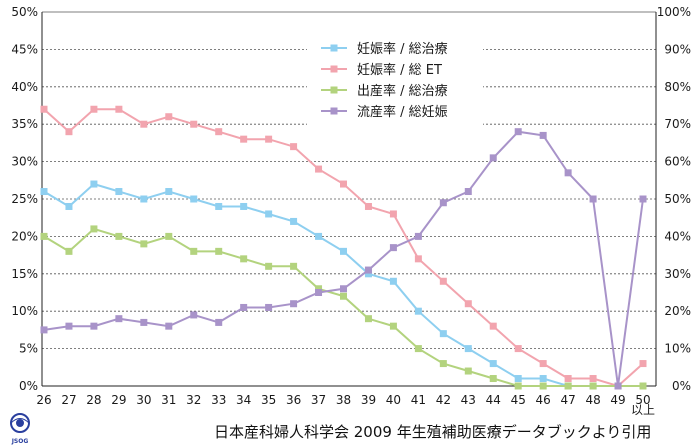 The height and width of the screenshot is (448, 693). Describe the element at coordinates (592, 400) in the screenshot. I see `x-tick-label: 48` at that location.